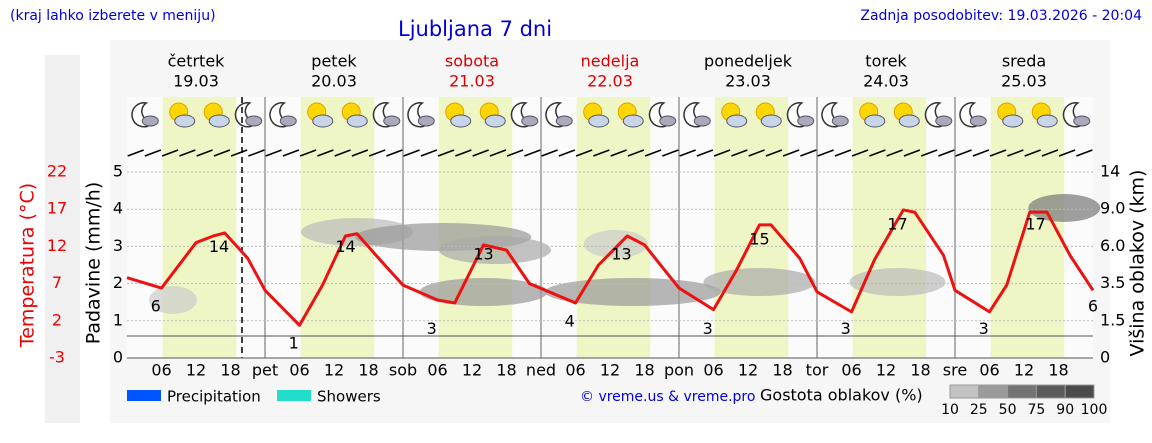 Image resolution: width=1152 pixels, height=443 pixels. I want to click on cloud-height-tick-label: 3.5, so click(1112, 282).